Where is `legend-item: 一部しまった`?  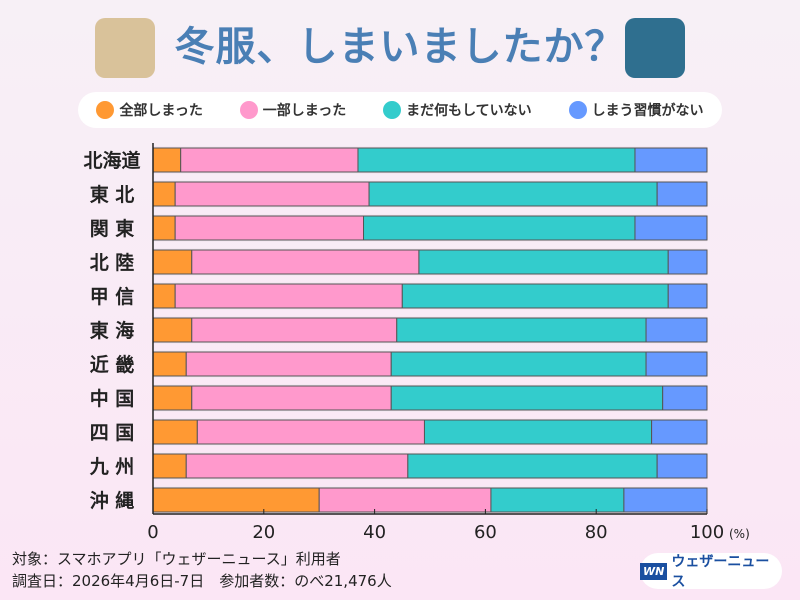
legend-item: 一部しまった is located at coordinates (293, 110).